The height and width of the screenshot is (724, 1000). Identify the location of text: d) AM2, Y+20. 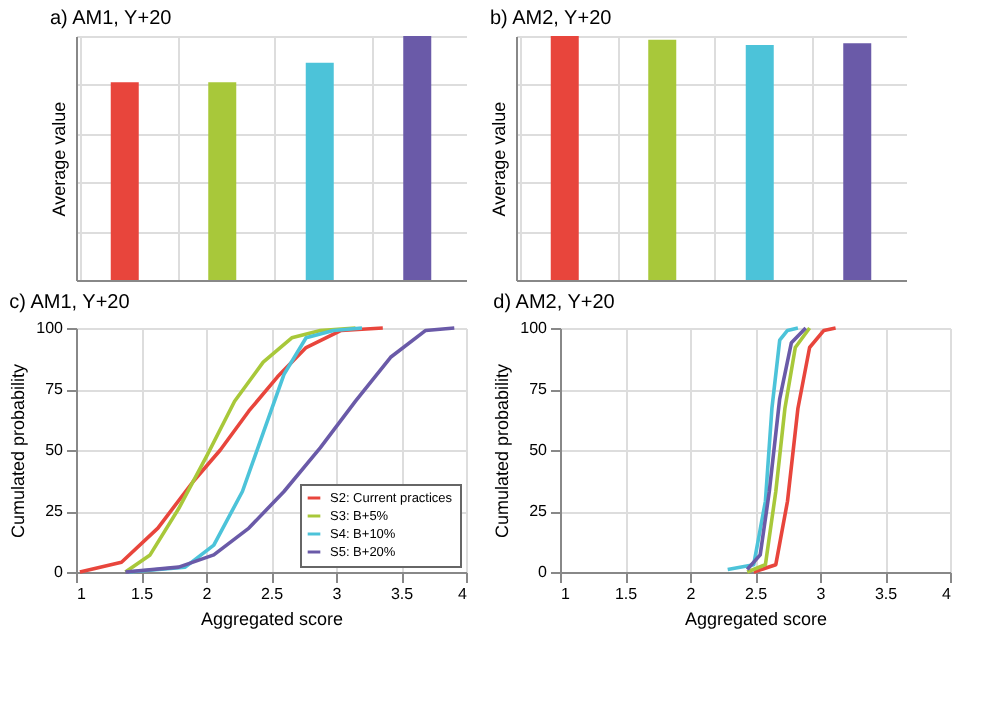
(554, 303).